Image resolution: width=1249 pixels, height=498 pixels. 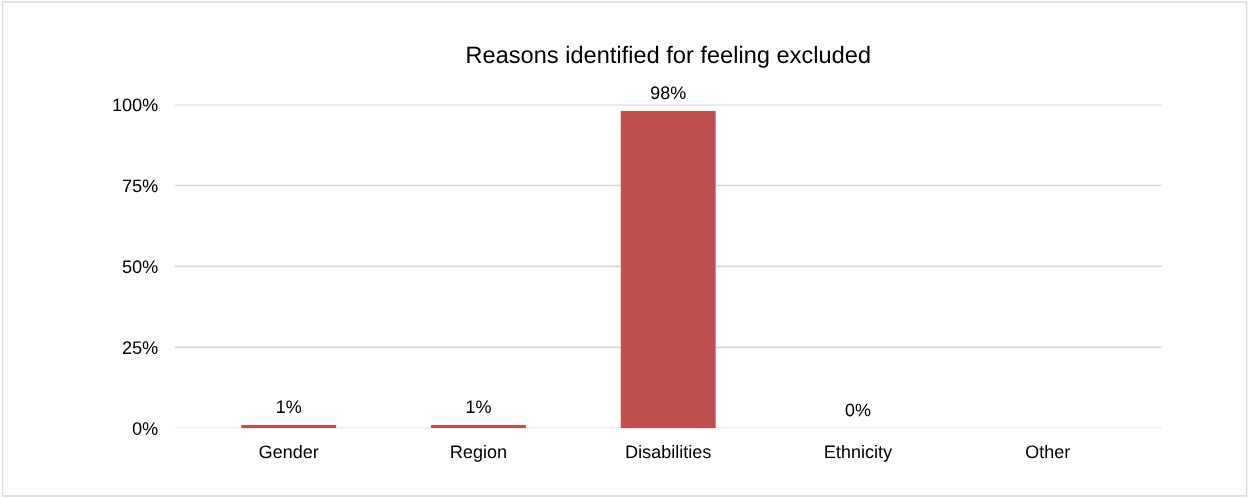 What do you see at coordinates (859, 453) in the screenshot?
I see `x-tick-label: Ethnicity` at bounding box center [859, 453].